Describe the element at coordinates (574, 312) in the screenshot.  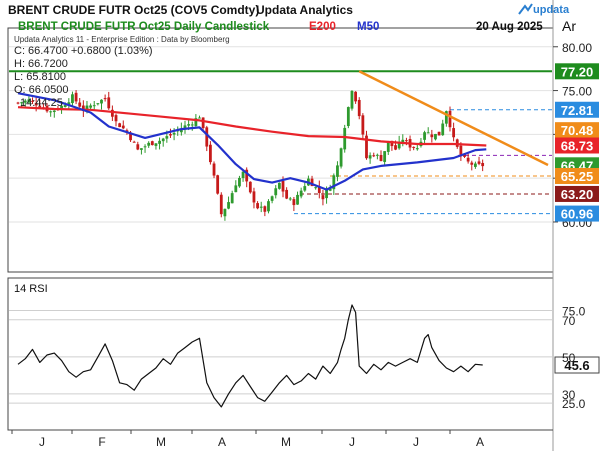
I see `rsi-tick-label: 75.0` at that location.